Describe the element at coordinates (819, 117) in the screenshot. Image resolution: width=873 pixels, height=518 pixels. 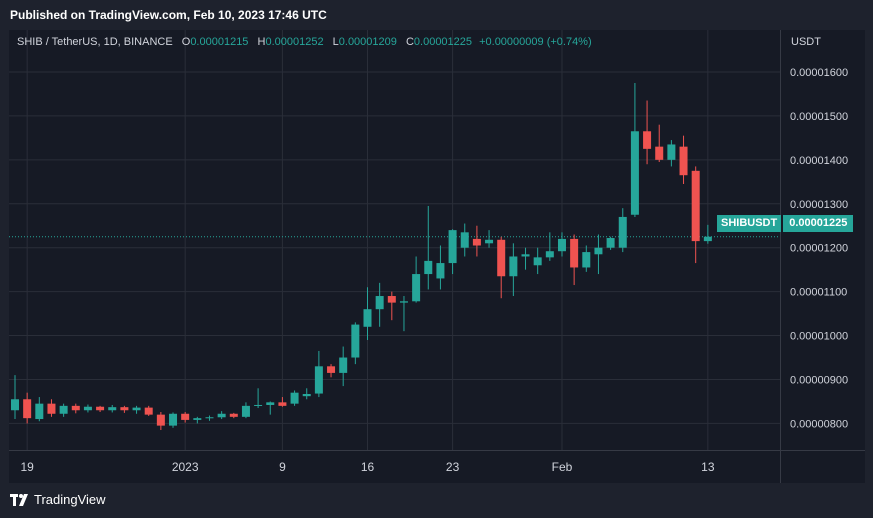
I see `y-tick-label: 0.00001500` at that location.